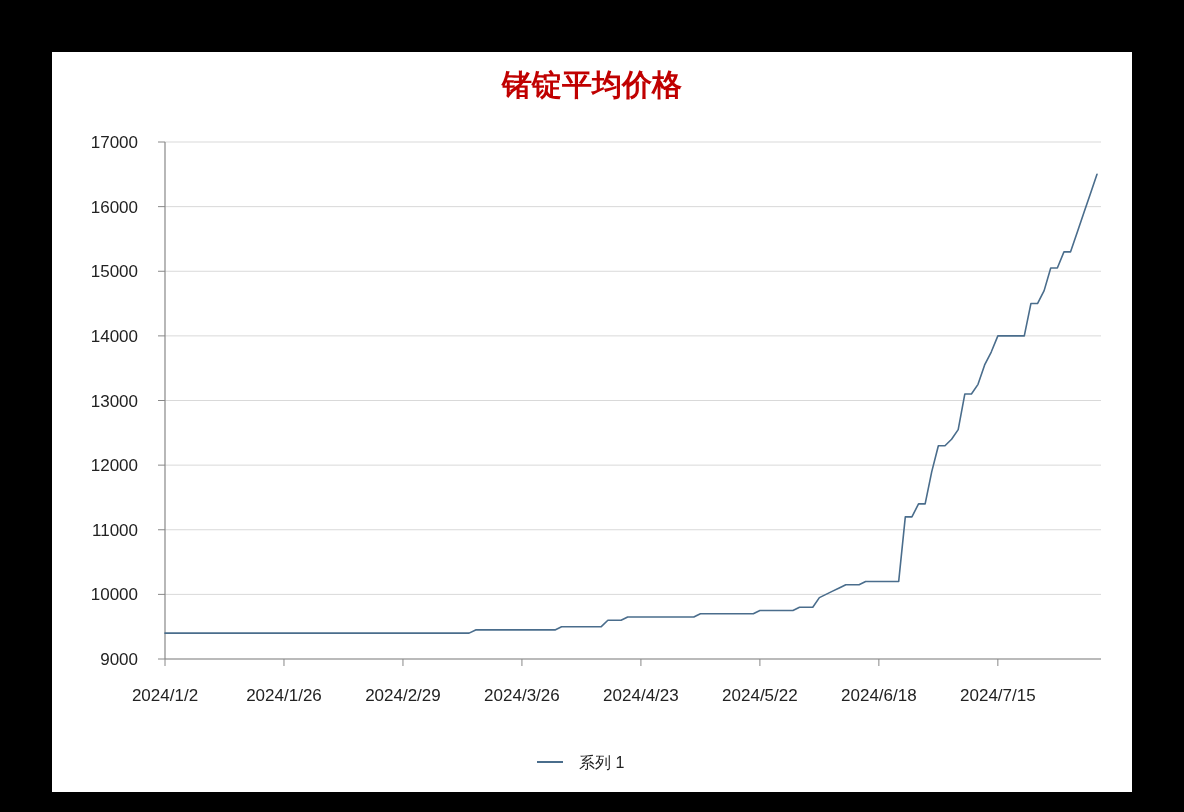 The height and width of the screenshot is (812, 1184). What do you see at coordinates (403, 695) in the screenshot?
I see `x-tick-label: 2024/2/29` at bounding box center [403, 695].